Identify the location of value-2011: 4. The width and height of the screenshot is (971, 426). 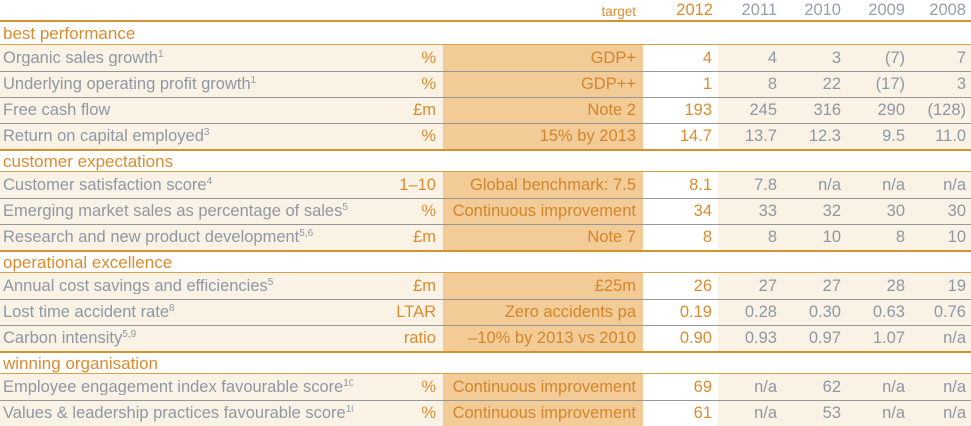
(772, 57).